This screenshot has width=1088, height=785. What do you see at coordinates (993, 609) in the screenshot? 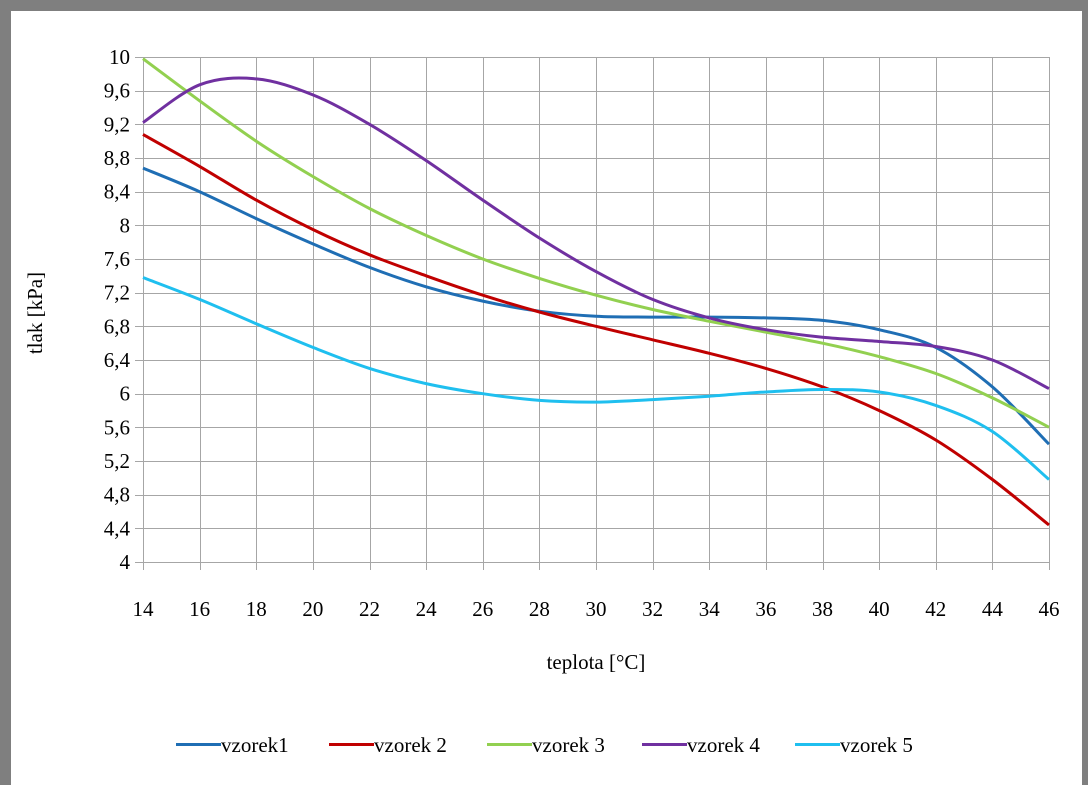
I see `x-tick-label: 44` at bounding box center [993, 609].